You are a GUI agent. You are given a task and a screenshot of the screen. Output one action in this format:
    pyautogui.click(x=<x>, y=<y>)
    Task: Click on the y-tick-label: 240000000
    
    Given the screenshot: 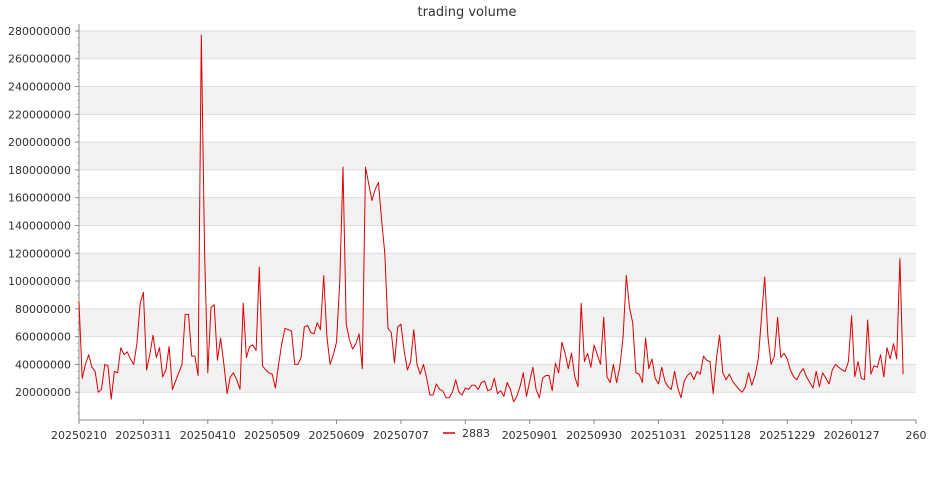 What is the action you would take?
    pyautogui.click(x=39, y=87)
    